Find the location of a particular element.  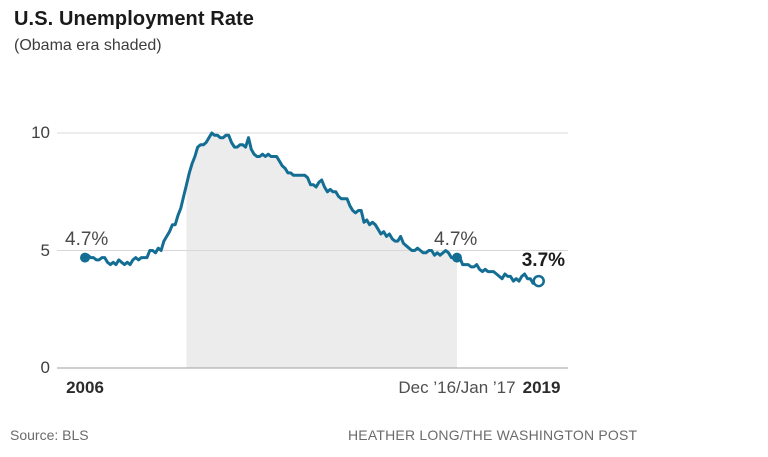

chart-title: U.S. Unemployment Rate is located at coordinates (134, 19).